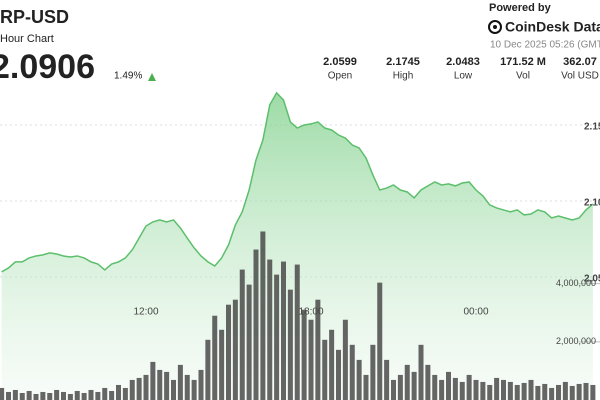  What do you see at coordinates (145, 312) in the screenshot?
I see `x-tick-label: 12:00` at bounding box center [145, 312].